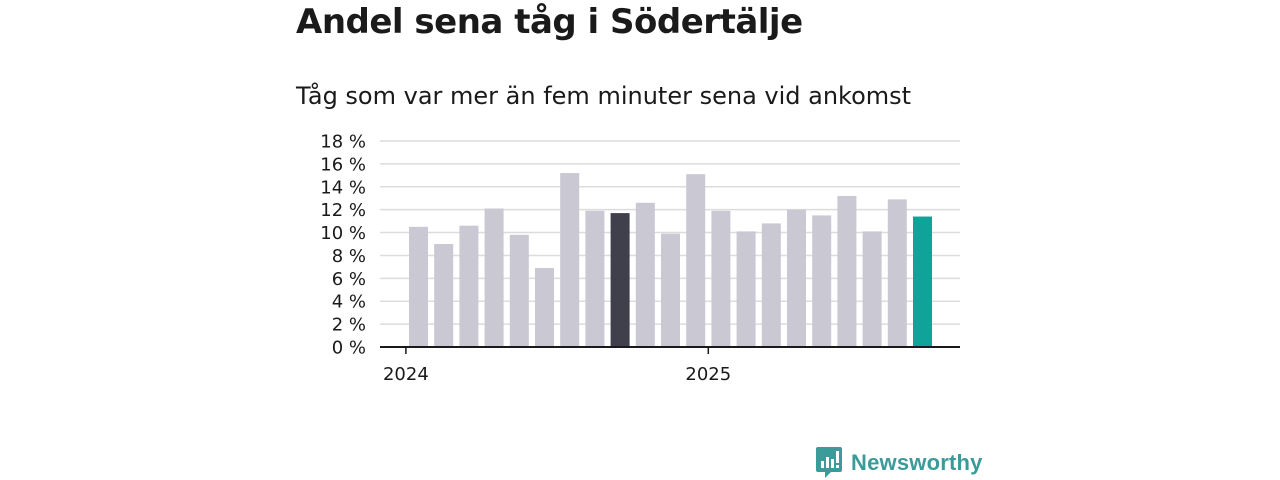 The image size is (1280, 480). Describe the element at coordinates (343, 187) in the screenshot. I see `y-tick-label: 14 %` at that location.